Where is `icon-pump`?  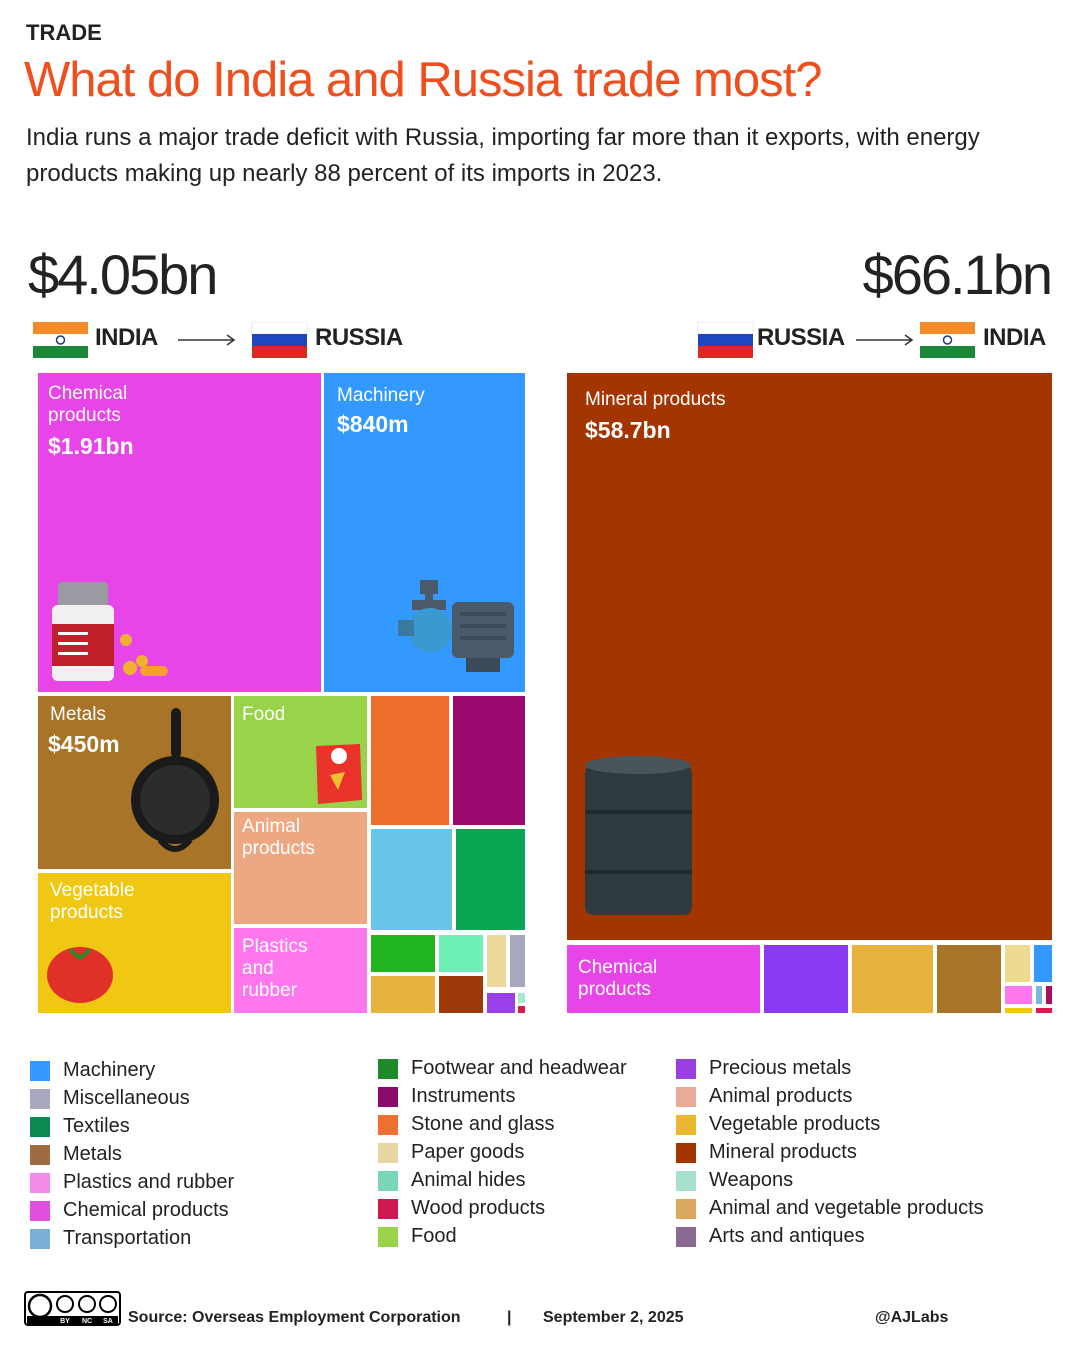 icon-pump is located at coordinates (456, 626).